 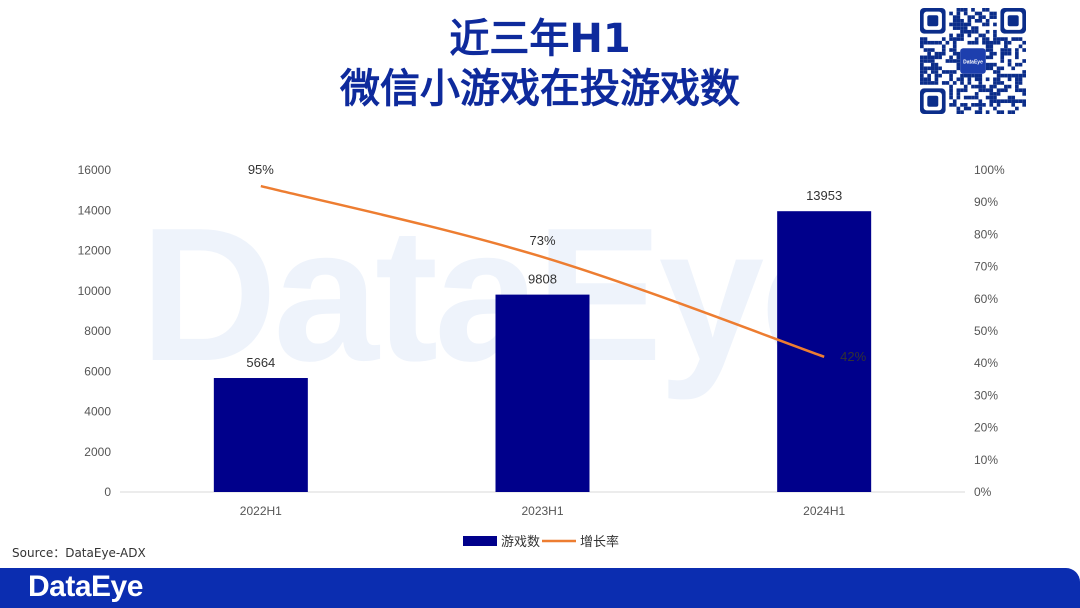 What do you see at coordinates (824, 511) in the screenshot?
I see `x-axis-tick-label: 2024H1` at bounding box center [824, 511].